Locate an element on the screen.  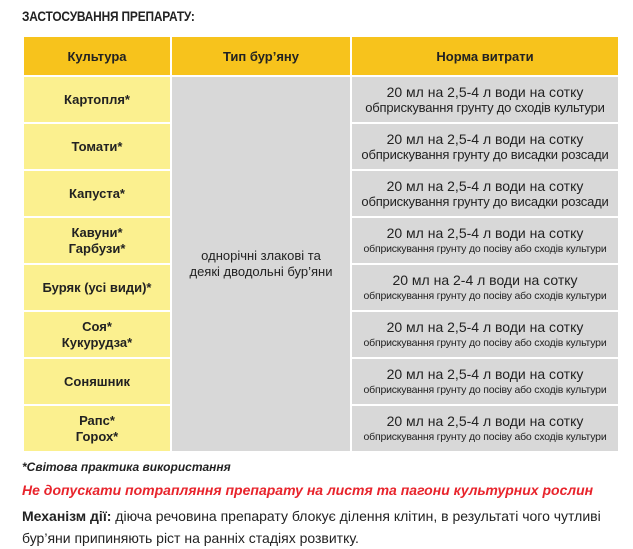
crop-name: Кавуни* is located at coordinates (97, 232).